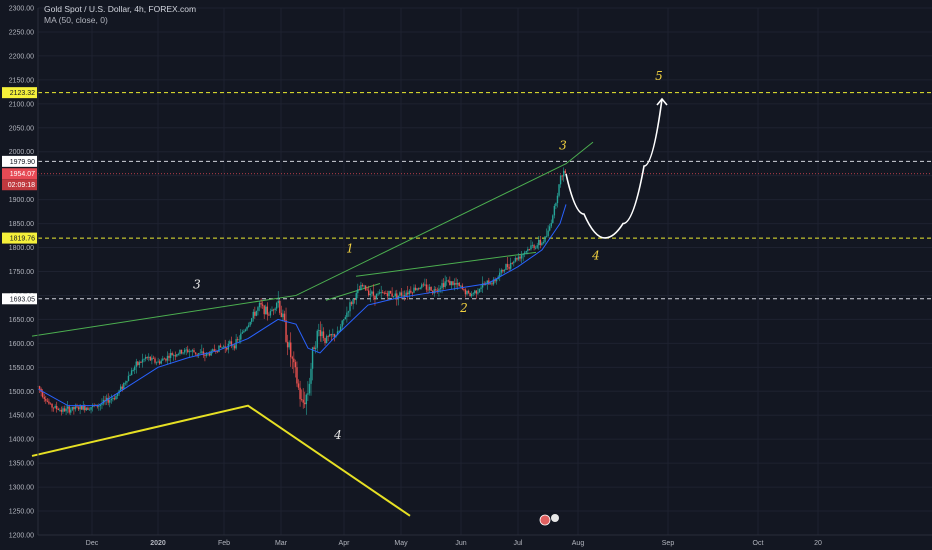 The width and height of the screenshot is (932, 550). What do you see at coordinates (120, 9) in the screenshot?
I see `symbol-title: Gold Spot / U.S. Dollar, 4h, FOREX.com` at bounding box center [120, 9].